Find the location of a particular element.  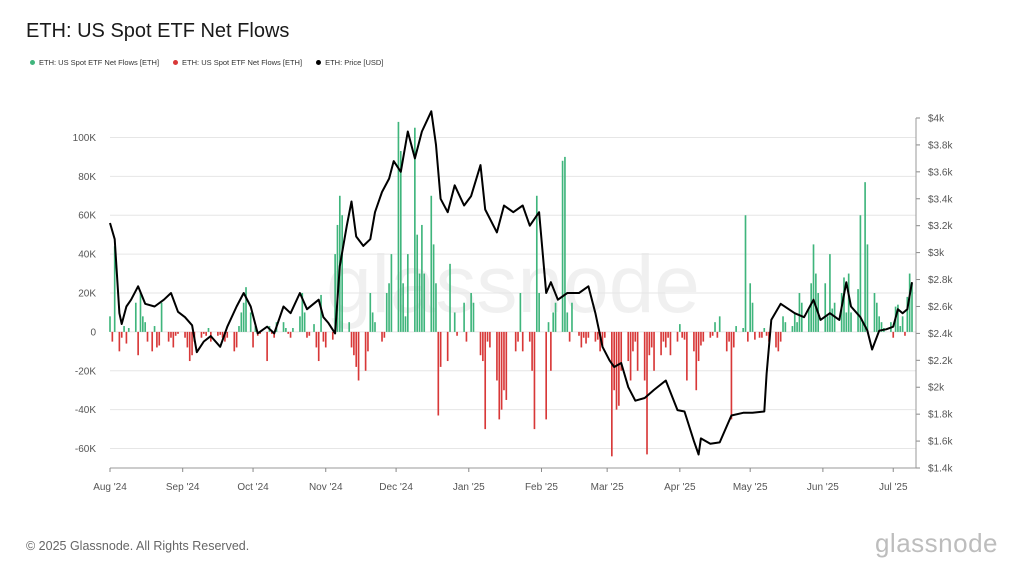

y-left-tick-label: -40K is located at coordinates (85, 410).